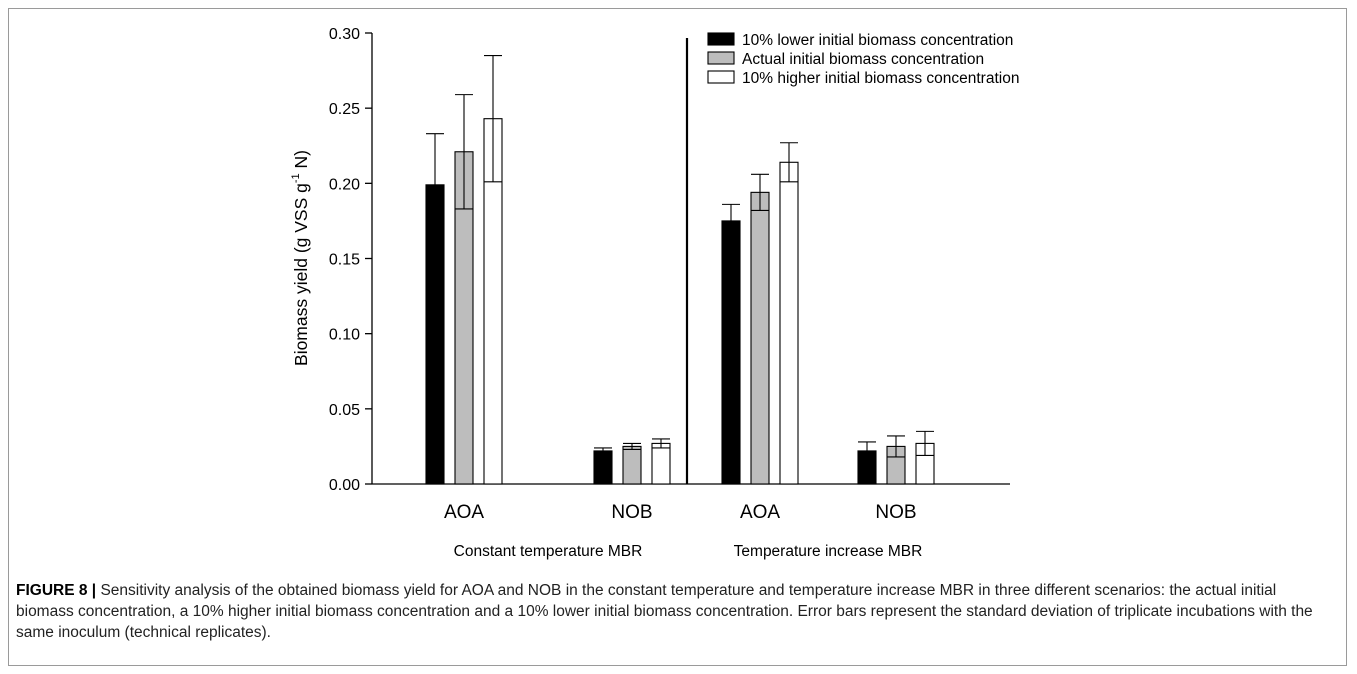  What do you see at coordinates (828, 551) in the screenshot?
I see `group-label: Temperature increase MBR` at bounding box center [828, 551].